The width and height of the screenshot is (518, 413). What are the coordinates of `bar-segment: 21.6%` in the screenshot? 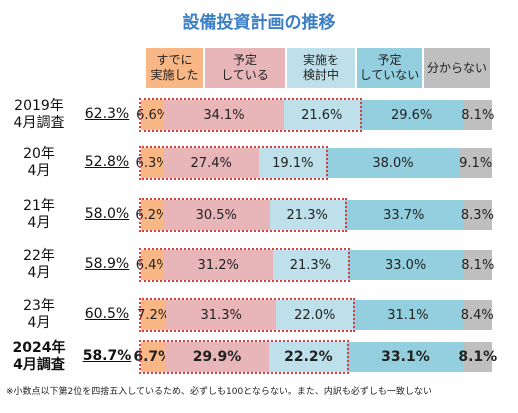 It's located at (321, 115).